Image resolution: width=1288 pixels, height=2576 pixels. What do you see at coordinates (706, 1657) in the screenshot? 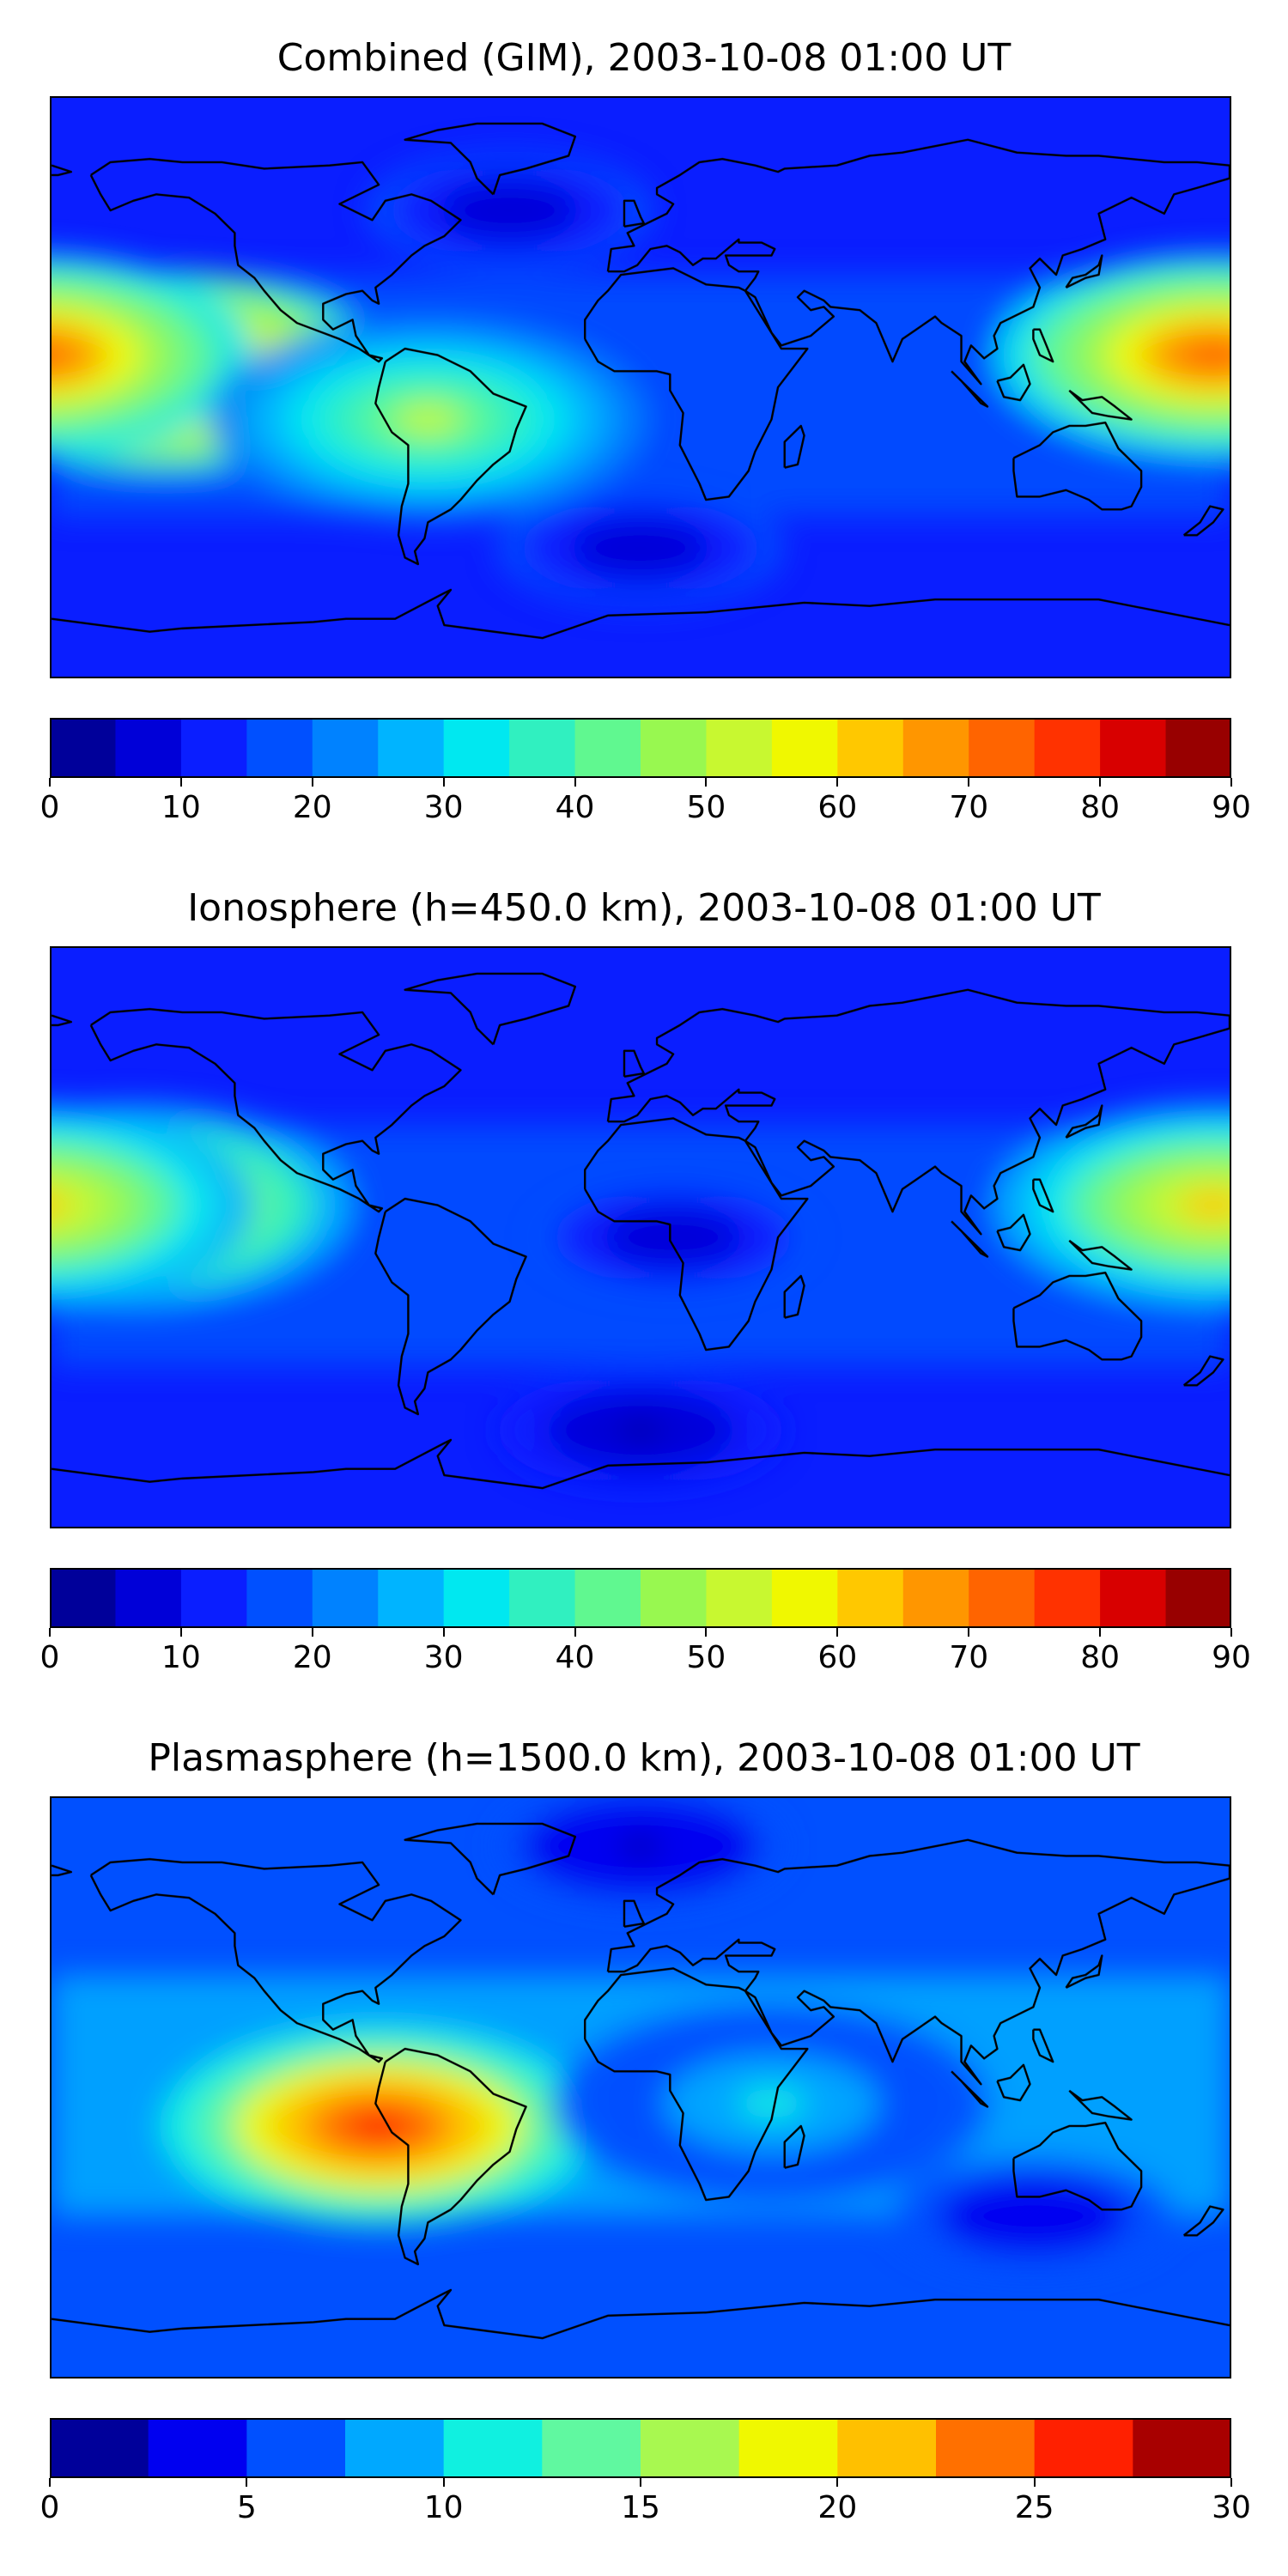
I see `colorbar-tick-label: 50` at bounding box center [706, 1657].